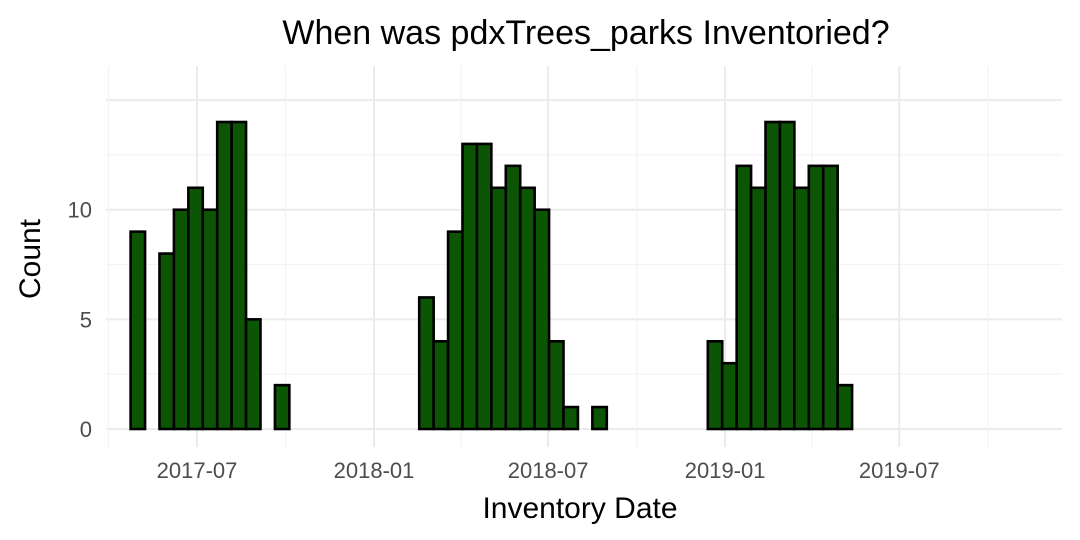  What do you see at coordinates (725, 470) in the screenshot?
I see `x-tick-label: 2019-01` at bounding box center [725, 470].